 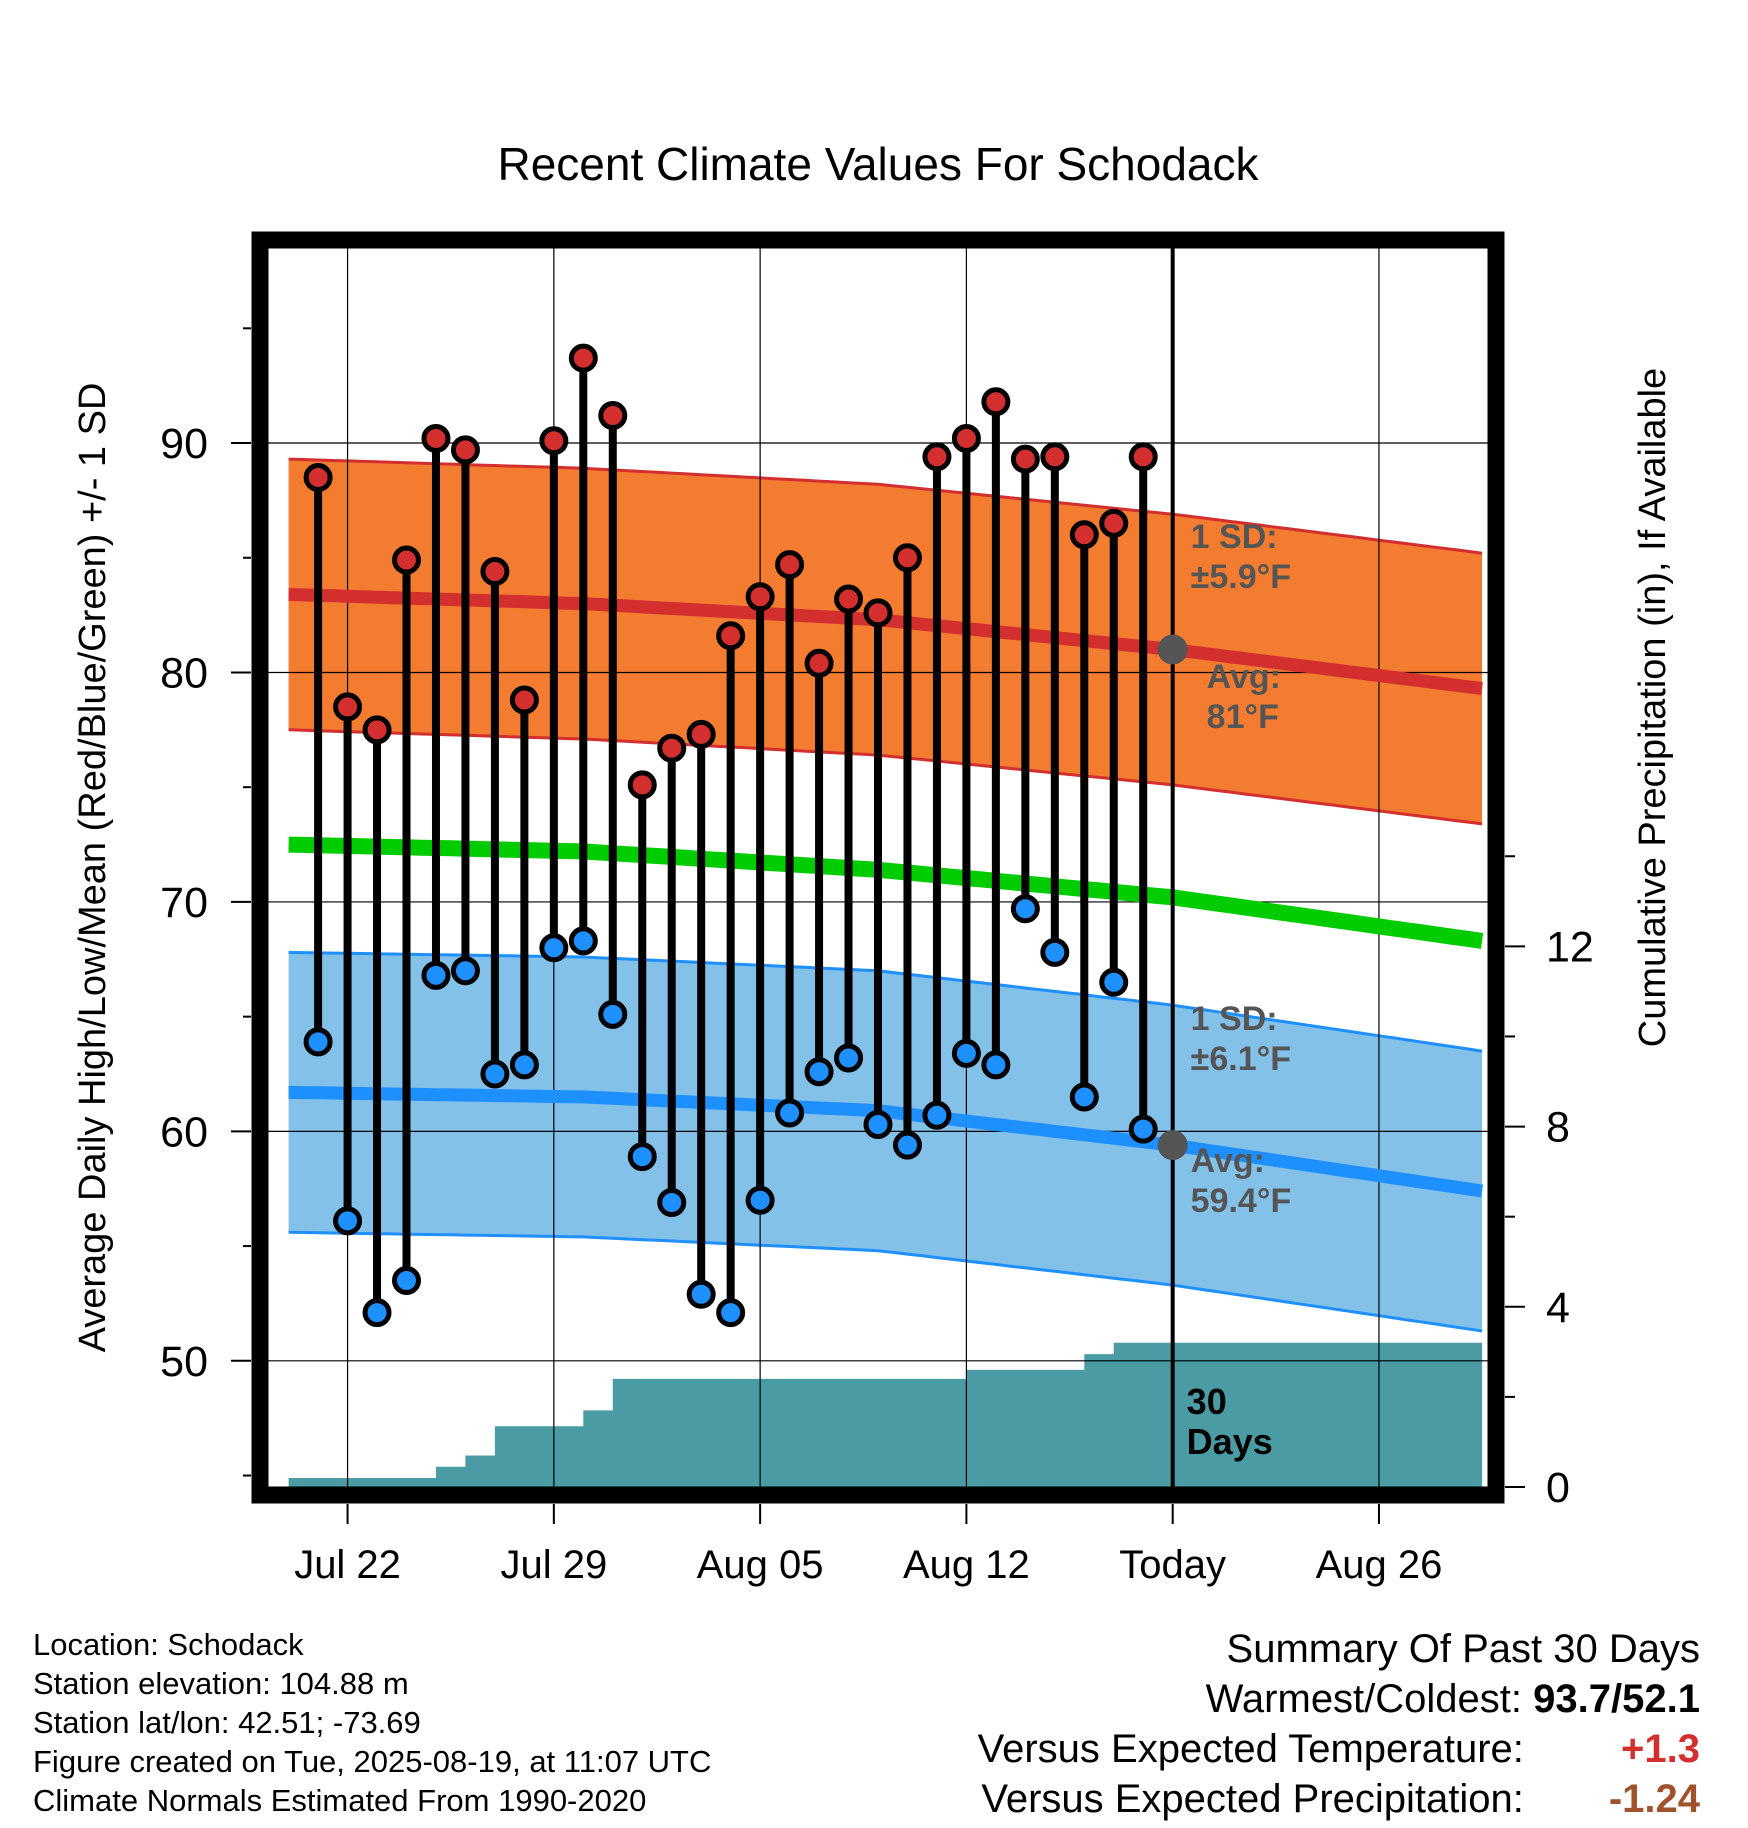 What do you see at coordinates (227, 1722) in the screenshot?
I see `station-latlon: Station lat/lon: 42.51; -73.69` at bounding box center [227, 1722].